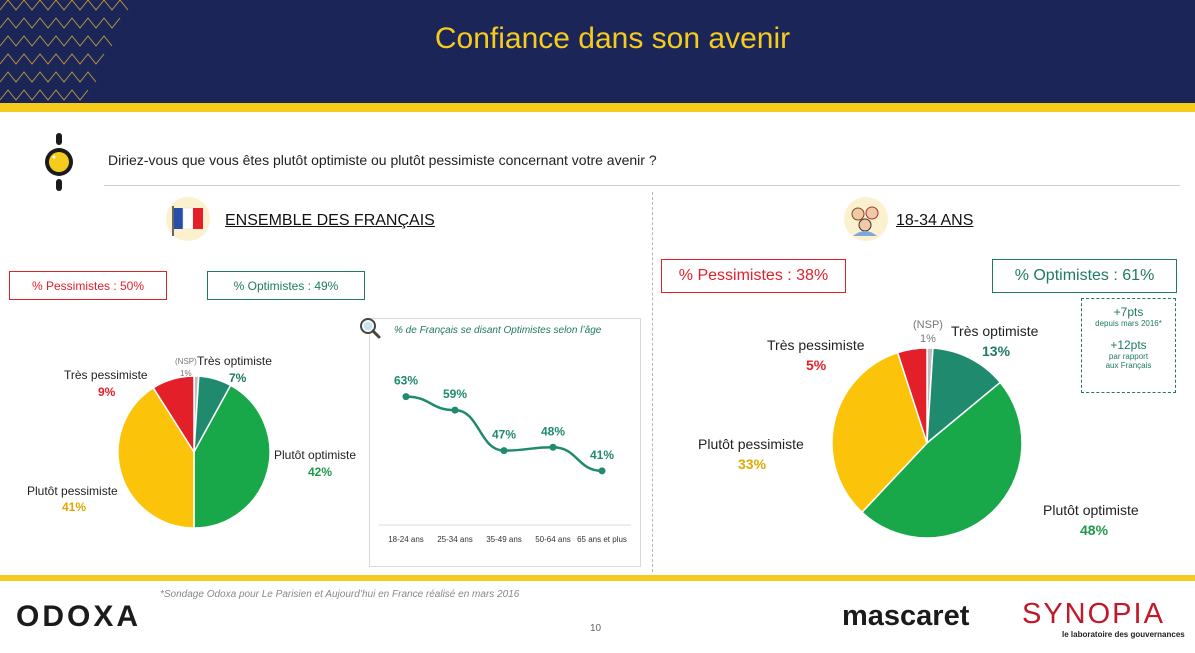 This screenshot has width=1195, height=653. I want to click on pie-young-value-plutot-optimiste: 48%, so click(1094, 530).